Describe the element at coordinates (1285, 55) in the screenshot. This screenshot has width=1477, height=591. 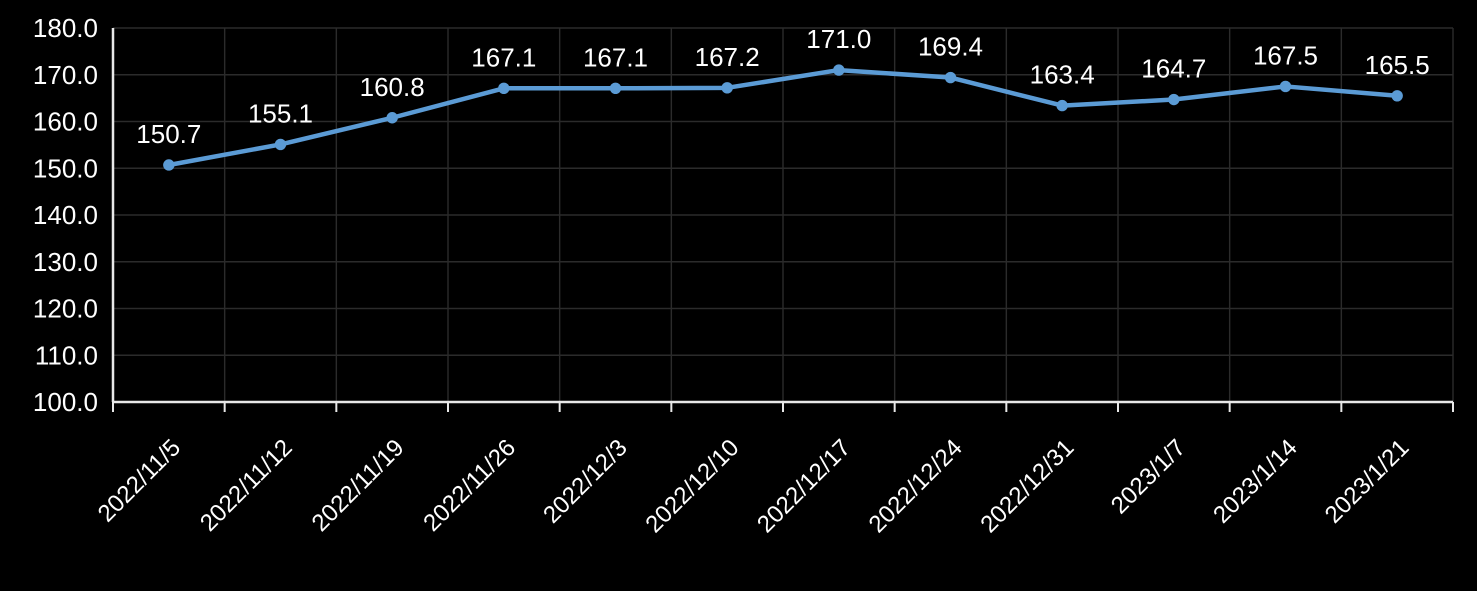
I see `data-label: 167.5` at that location.